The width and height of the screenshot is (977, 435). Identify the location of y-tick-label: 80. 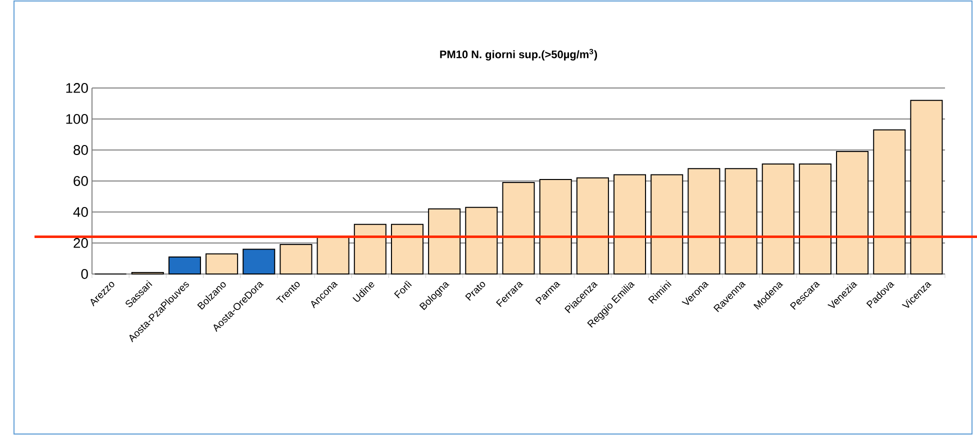
(81, 150).